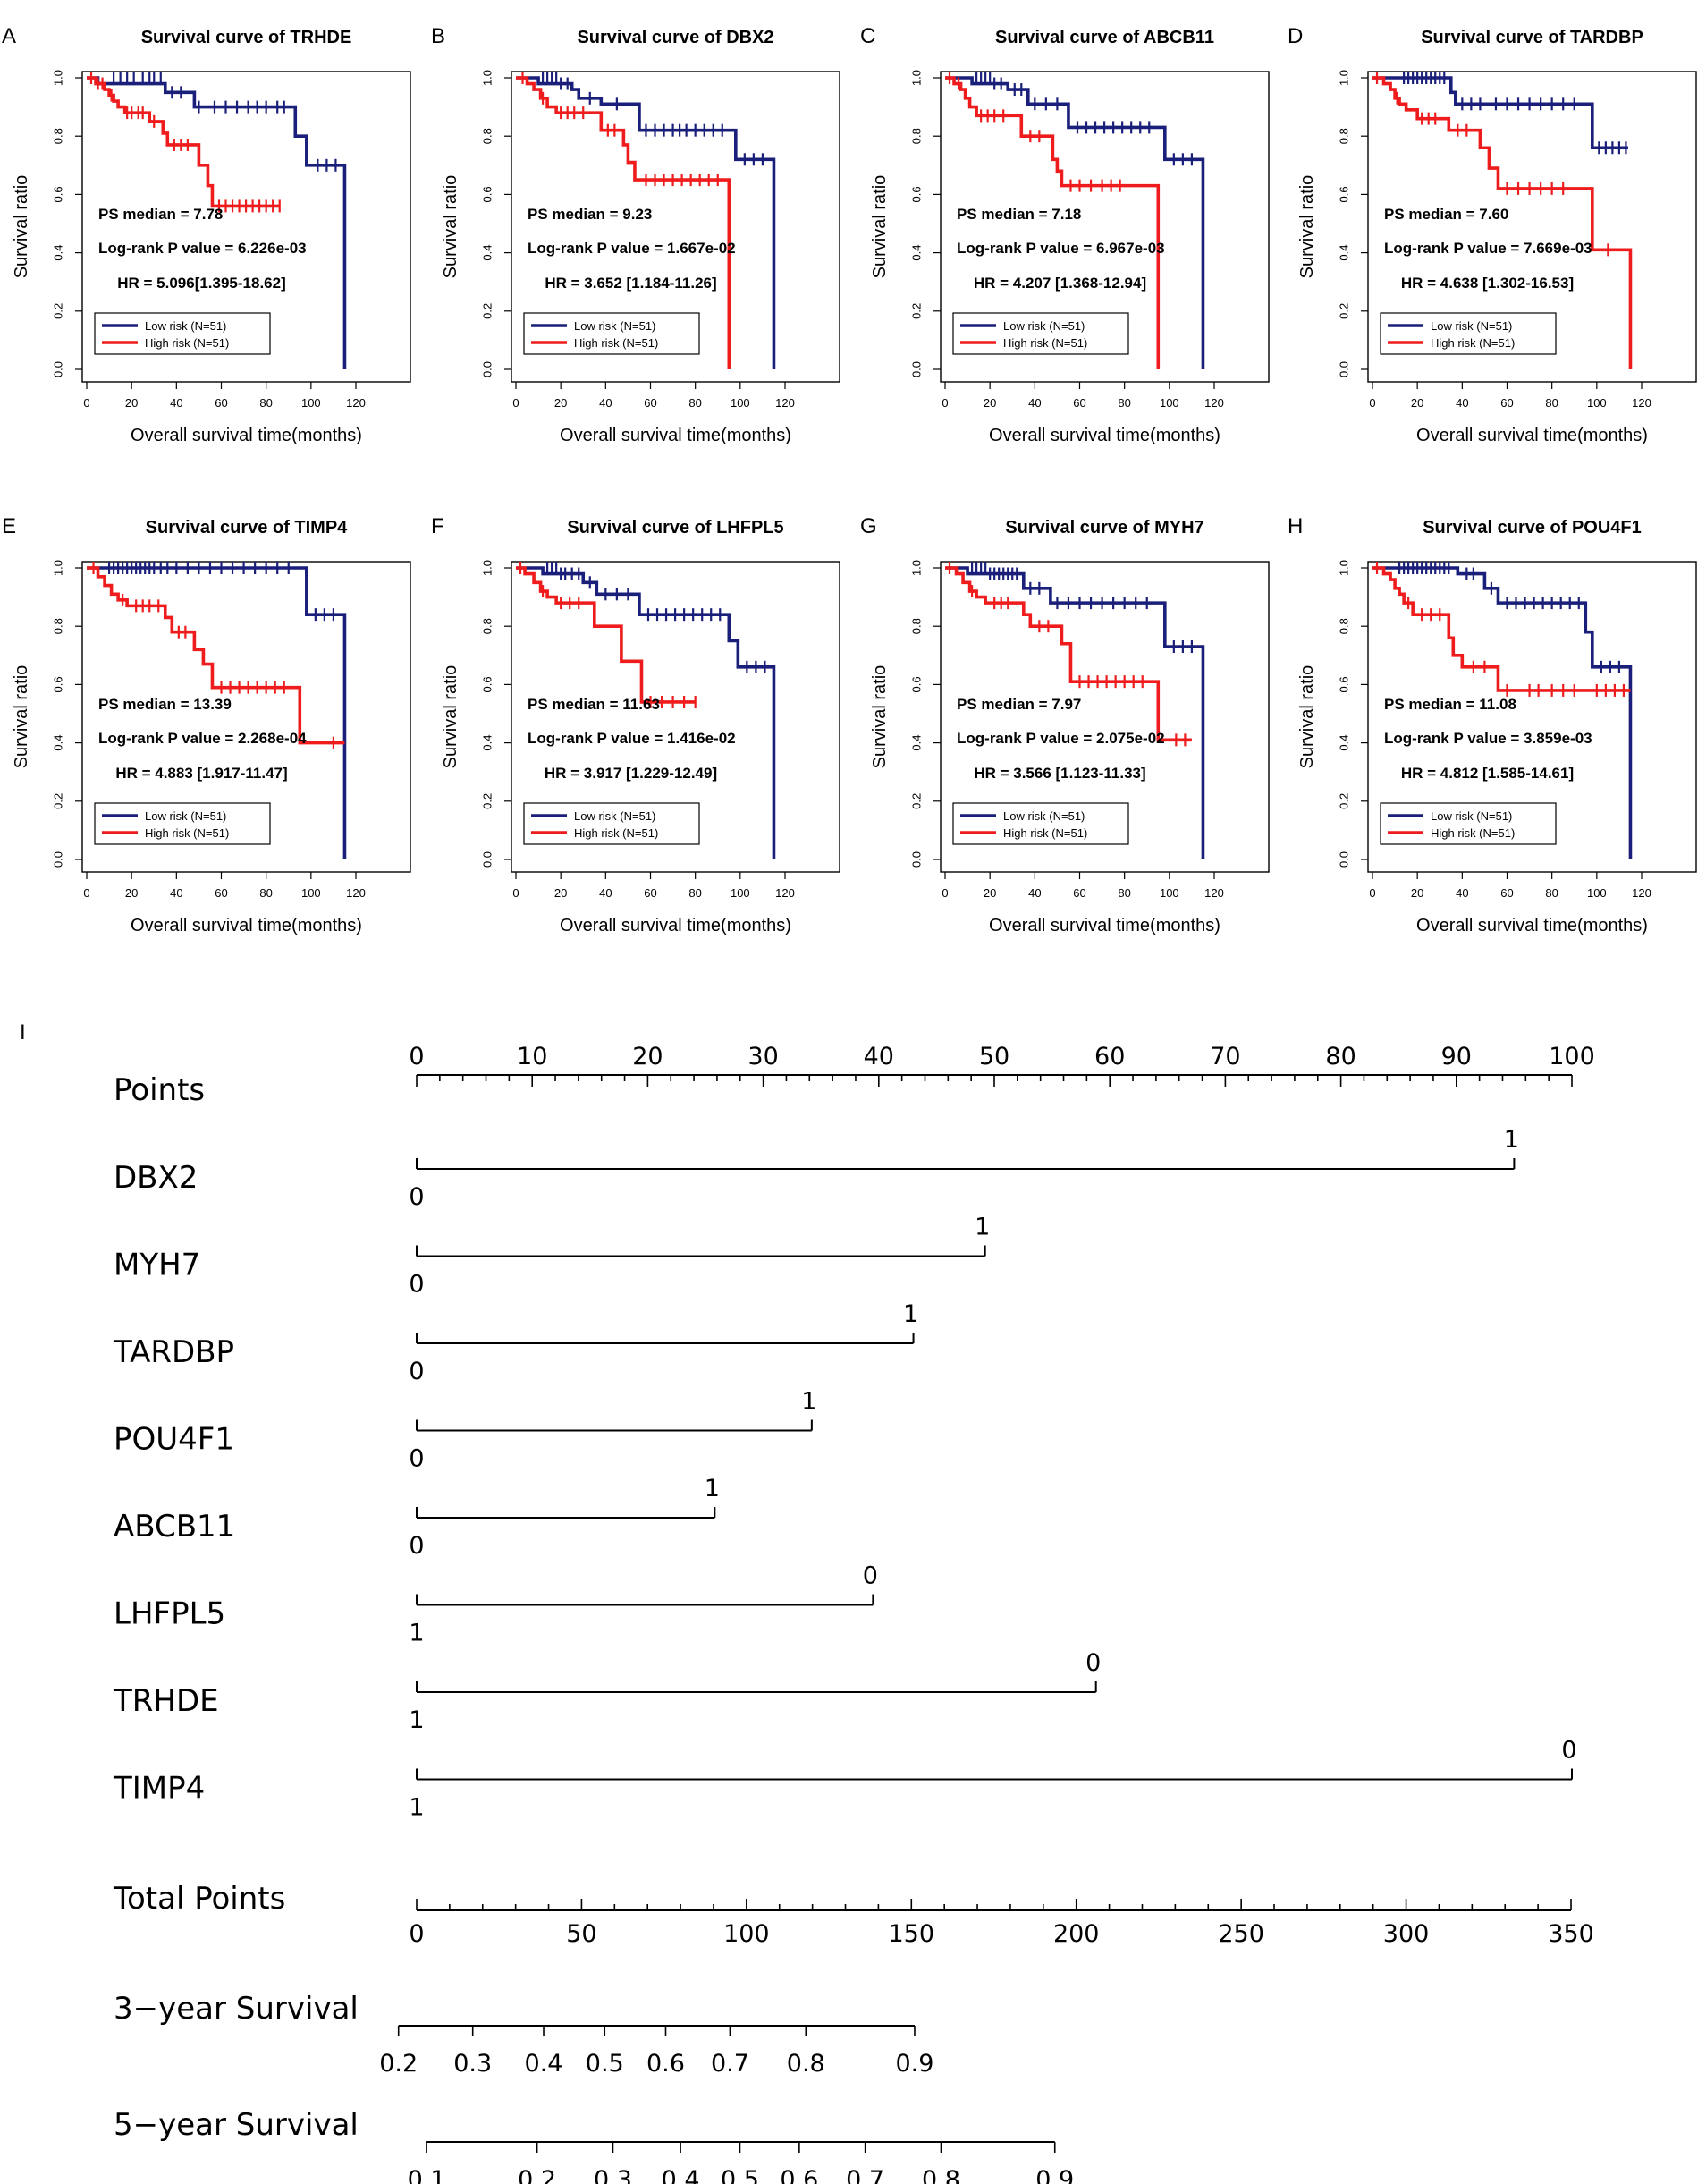 The width and height of the screenshot is (1706, 2184). What do you see at coordinates (1109, 1057) in the screenshot?
I see `points-tick-label: 60` at bounding box center [1109, 1057].